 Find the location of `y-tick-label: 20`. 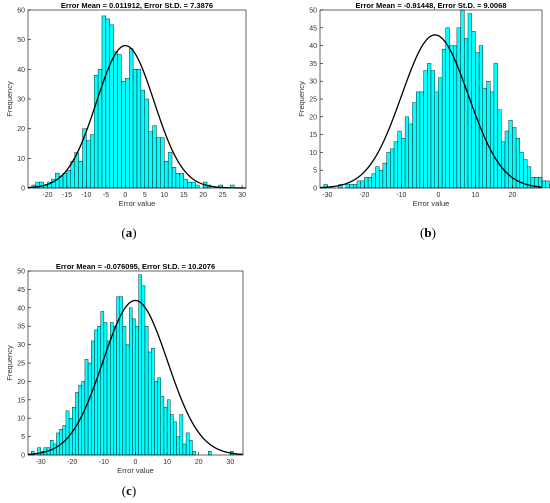

y-tick-label: 20 is located at coordinates (21, 382).